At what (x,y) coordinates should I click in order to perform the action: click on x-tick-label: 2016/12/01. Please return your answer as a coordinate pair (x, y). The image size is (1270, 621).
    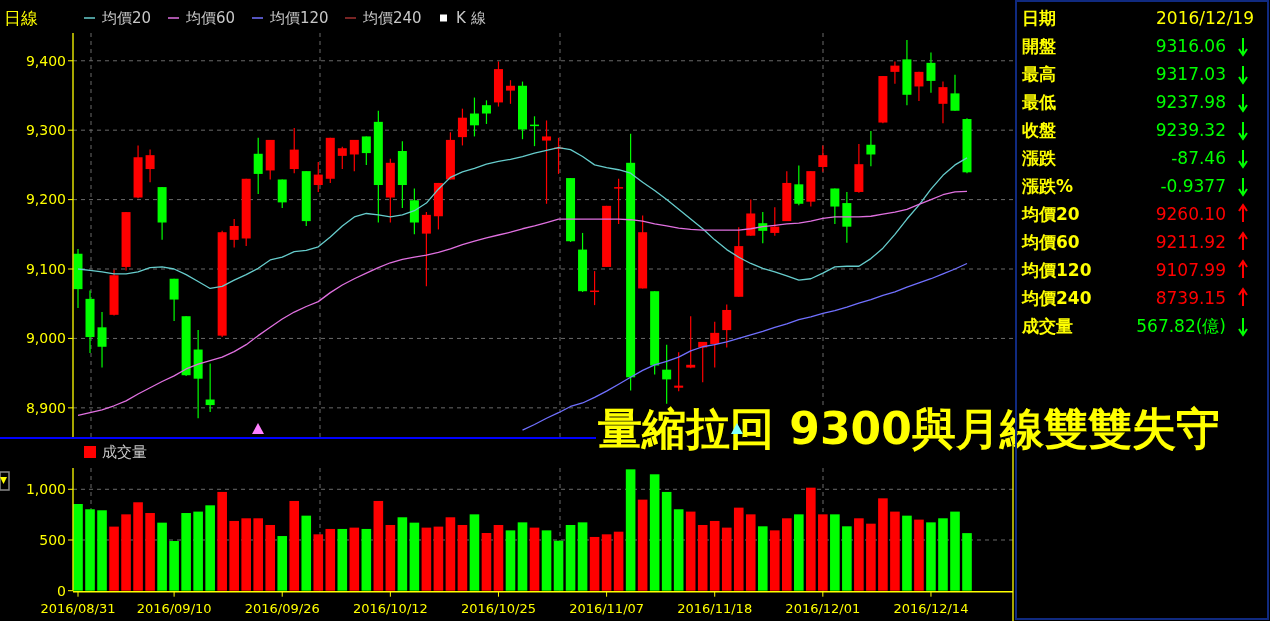
    Looking at the image, I should click on (823, 608).